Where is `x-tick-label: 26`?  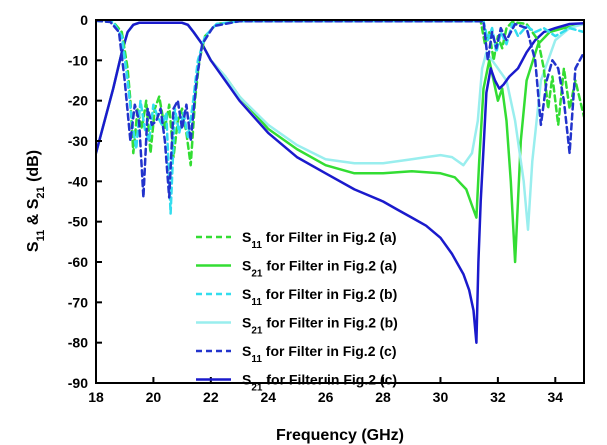 x-tick-label: 26 is located at coordinates (326, 397).